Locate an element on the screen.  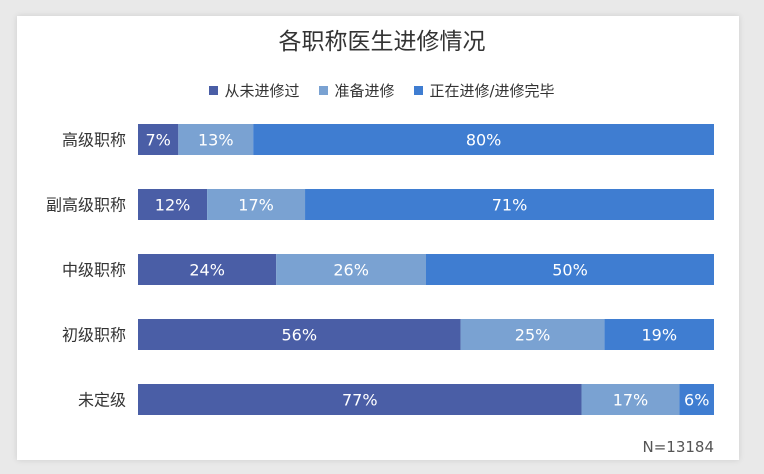
data-label: 71% is located at coordinates (510, 205).